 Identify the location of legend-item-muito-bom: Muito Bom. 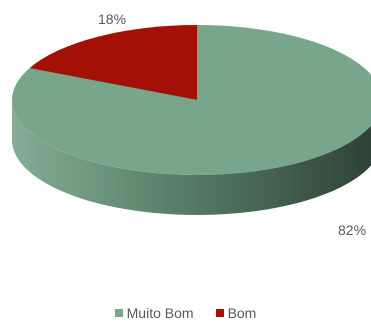
(154, 313).